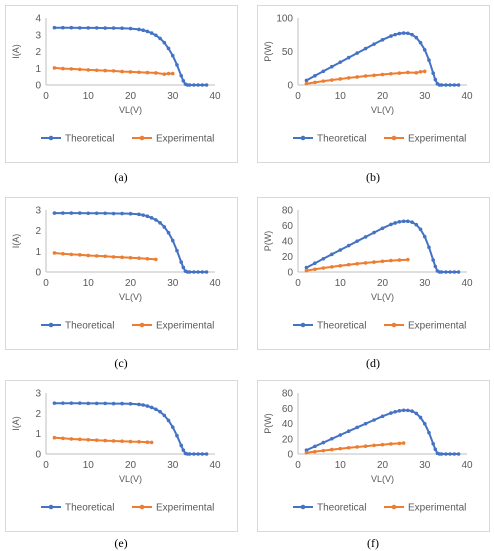 This screenshot has width=494, height=551. What do you see at coordinates (51, 138) in the screenshot?
I see `legend-marker-theoretical` at bounding box center [51, 138].